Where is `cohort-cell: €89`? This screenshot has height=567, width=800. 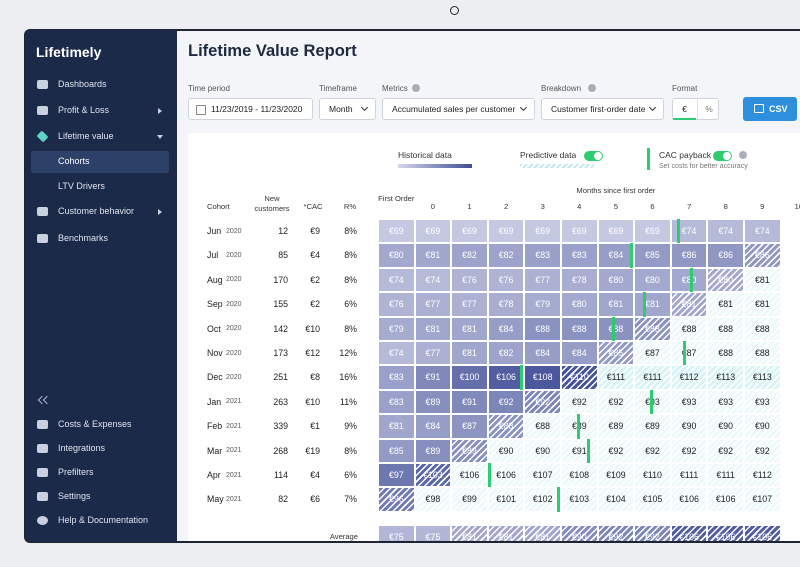
cohort-cell: €89 is located at coordinates (433, 450).